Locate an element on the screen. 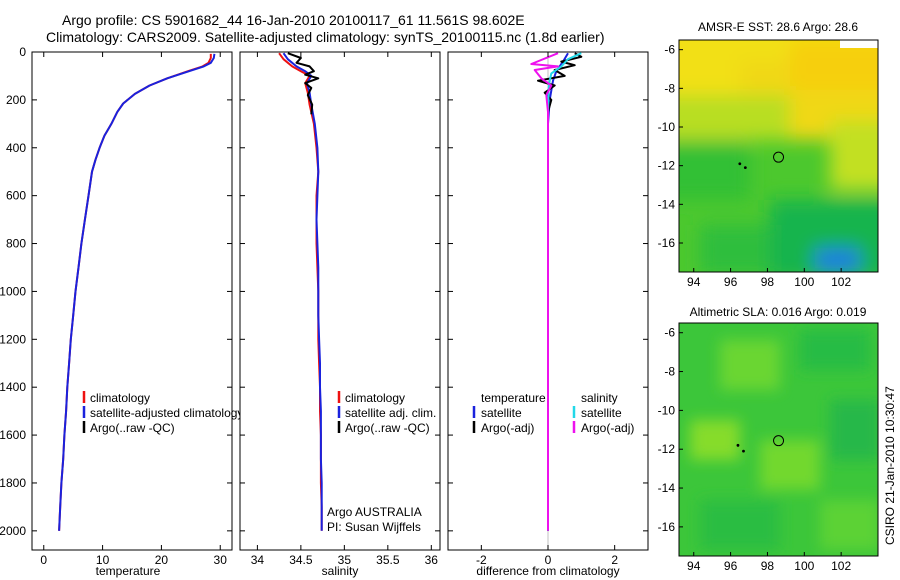 Image resolution: width=900 pixels, height=580 pixels. difference-legend-temperature: temperature satellite Argo(-adj) is located at coordinates (509, 413).